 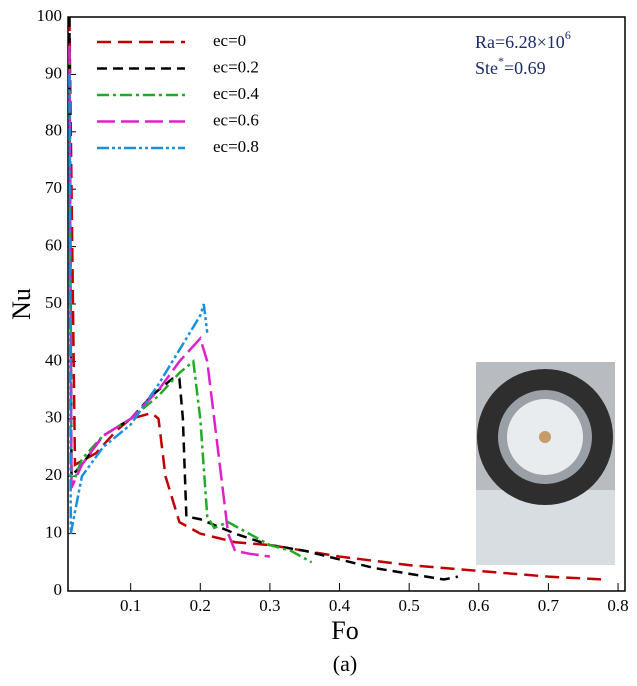 What do you see at coordinates (53, 72) in the screenshot?
I see `y-tick-label: 90` at bounding box center [53, 72].